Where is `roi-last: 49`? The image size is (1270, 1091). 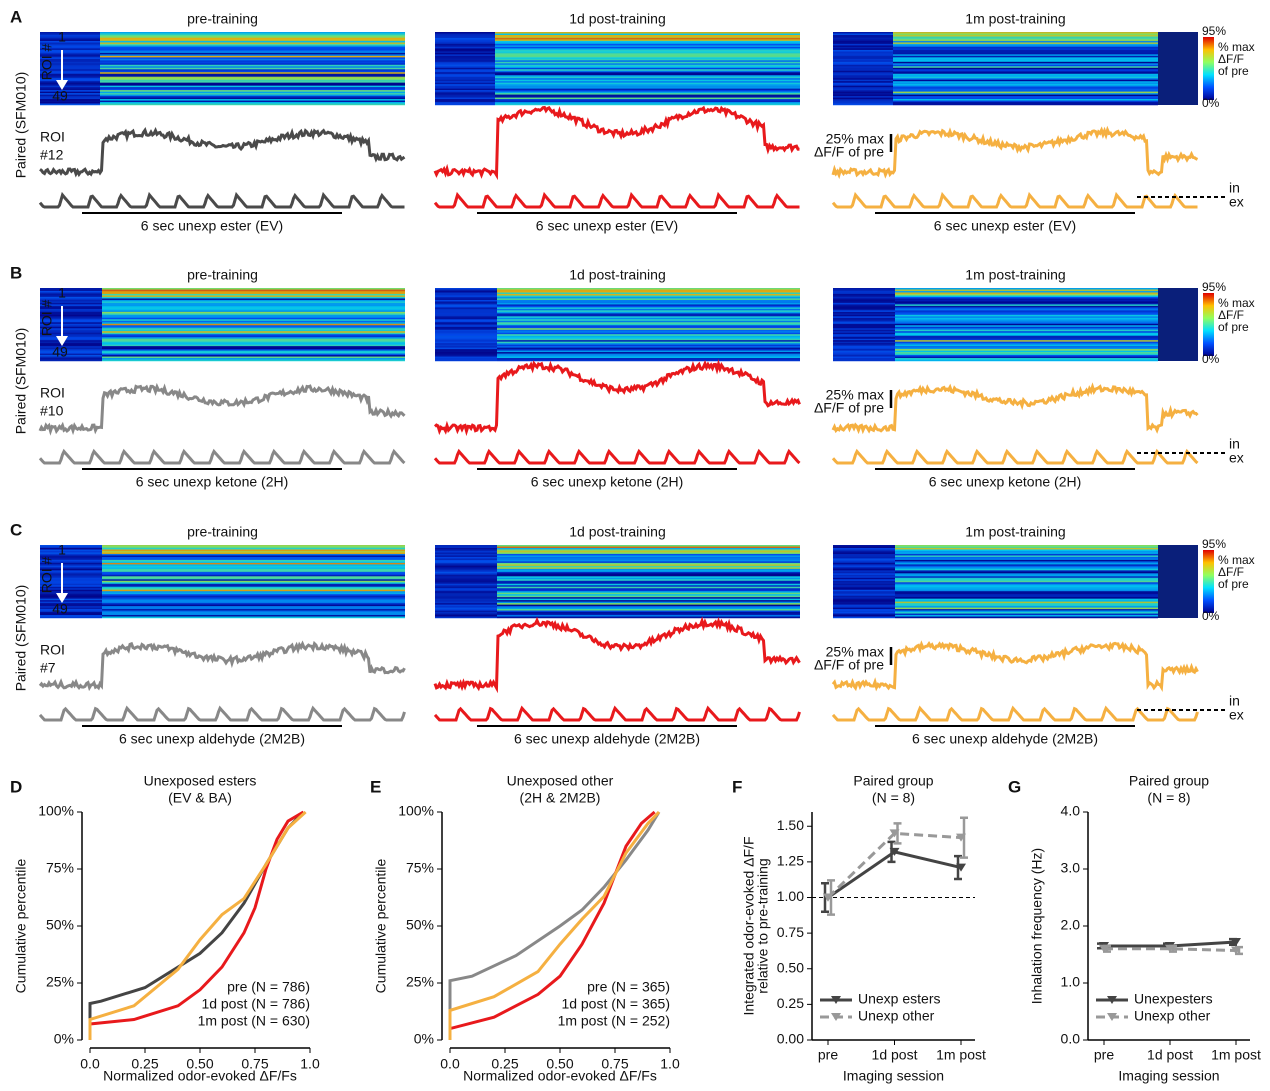 roi-last: 49 is located at coordinates (60, 96).